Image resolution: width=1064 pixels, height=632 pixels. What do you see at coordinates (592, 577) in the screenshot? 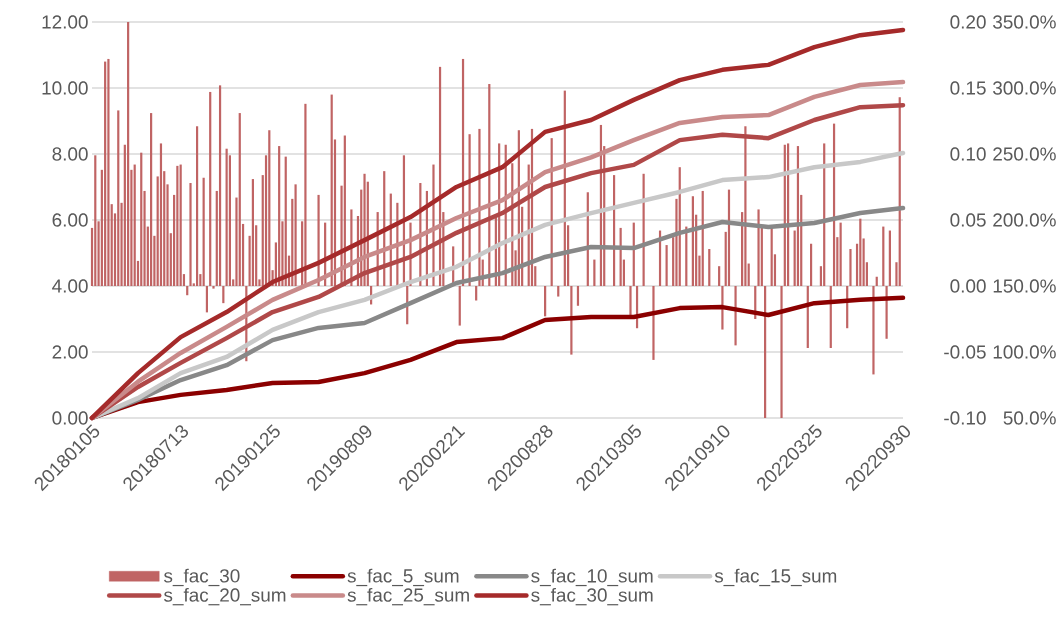
I see `legend-label: s_fac_10_sum` at bounding box center [592, 577].